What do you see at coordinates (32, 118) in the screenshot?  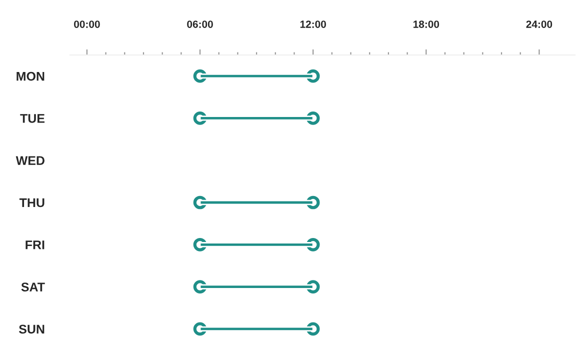 I see `y-tick-label: TUE` at bounding box center [32, 118].